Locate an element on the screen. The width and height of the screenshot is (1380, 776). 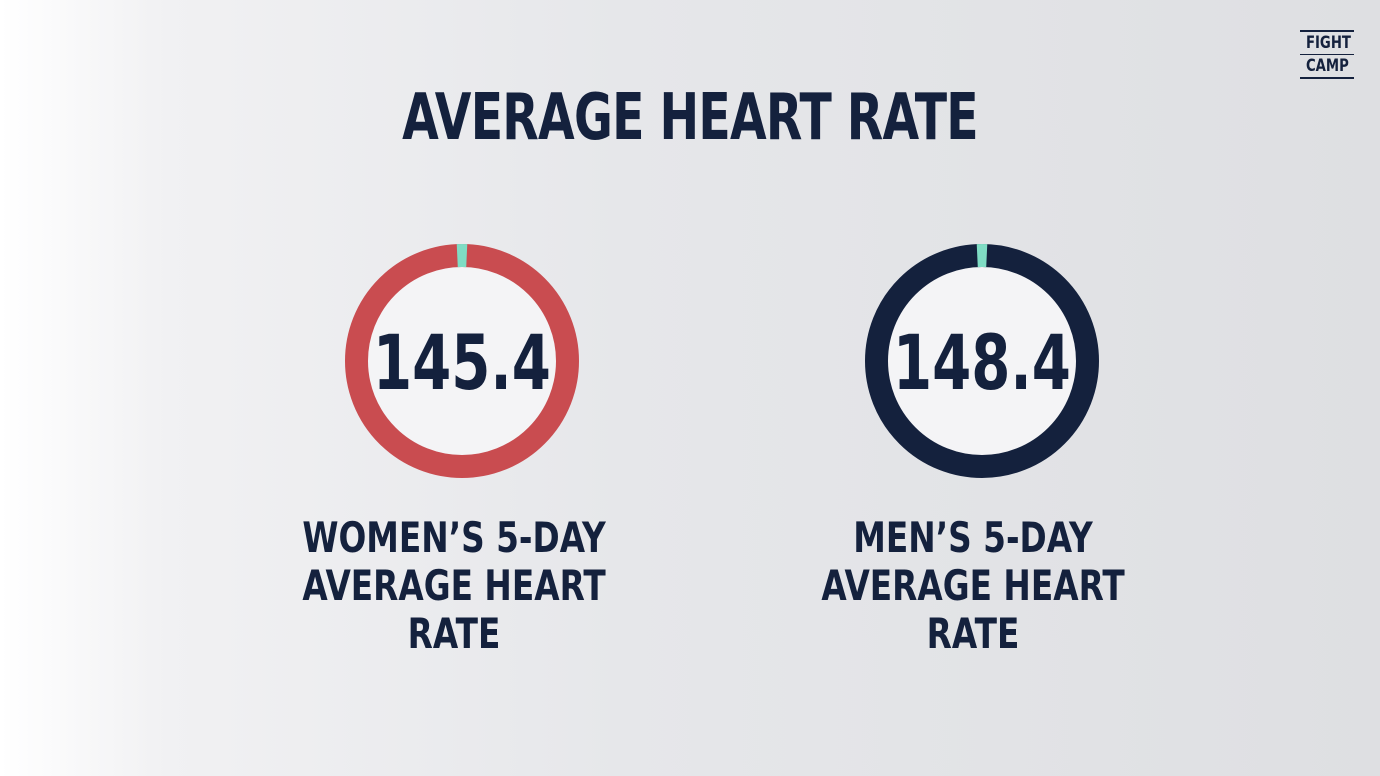
page-title: AVERAGE HEART RATE is located at coordinates (690, 118).